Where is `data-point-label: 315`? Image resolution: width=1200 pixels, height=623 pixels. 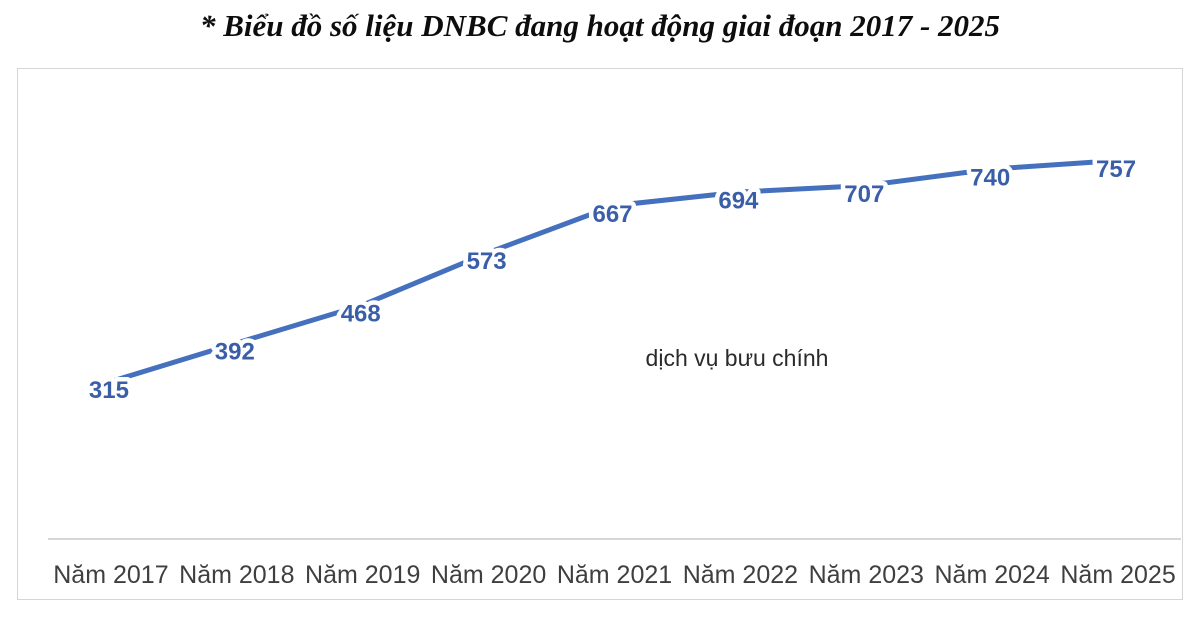 data-point-label: 315 is located at coordinates (109, 390).